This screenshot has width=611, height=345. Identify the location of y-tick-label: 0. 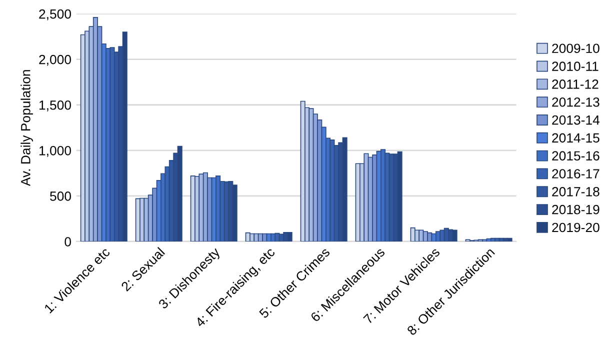
(67, 241).